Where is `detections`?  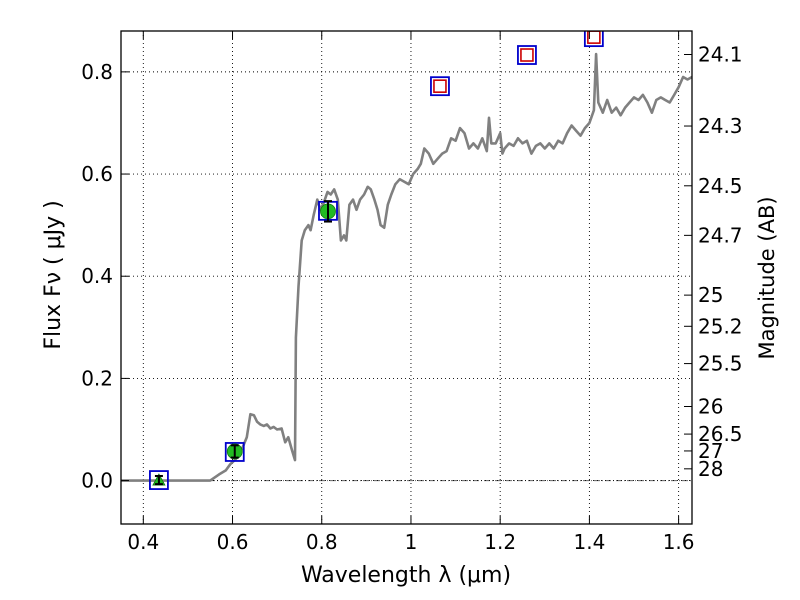 detections is located at coordinates (244, 343).